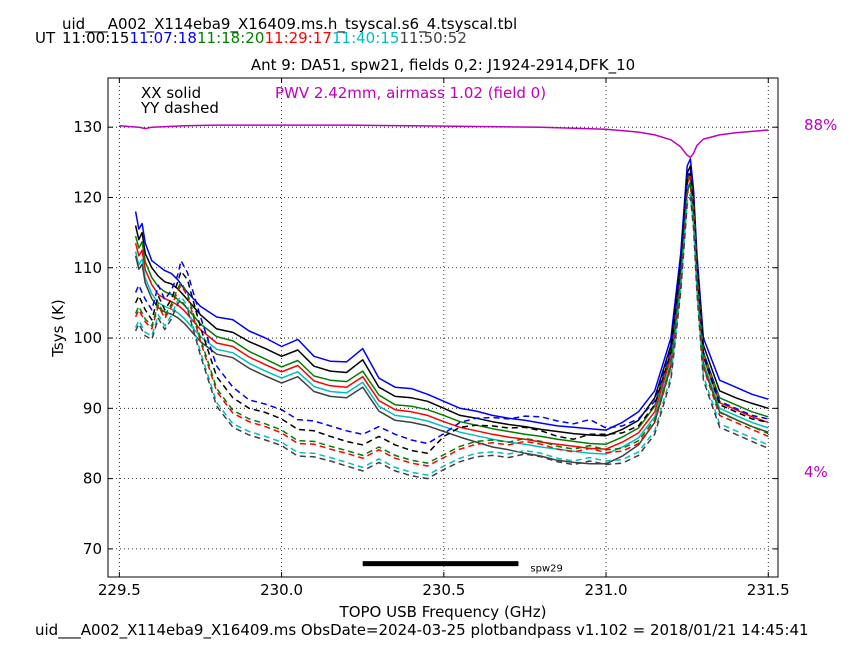 The width and height of the screenshot is (864, 648). I want to click on spw-bar, so click(440, 564).